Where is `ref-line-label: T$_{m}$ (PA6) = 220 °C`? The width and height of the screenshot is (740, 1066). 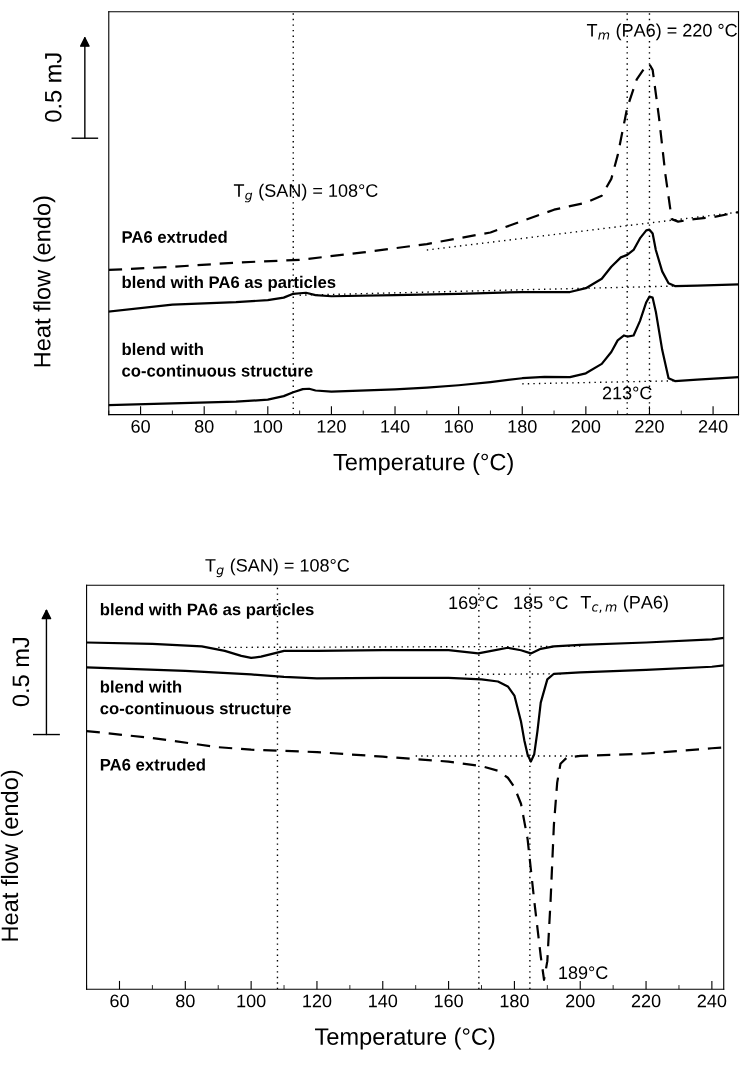
ref-line-label: T$_{m}$ (PA6) = 220 °C is located at coordinates (661, 32).